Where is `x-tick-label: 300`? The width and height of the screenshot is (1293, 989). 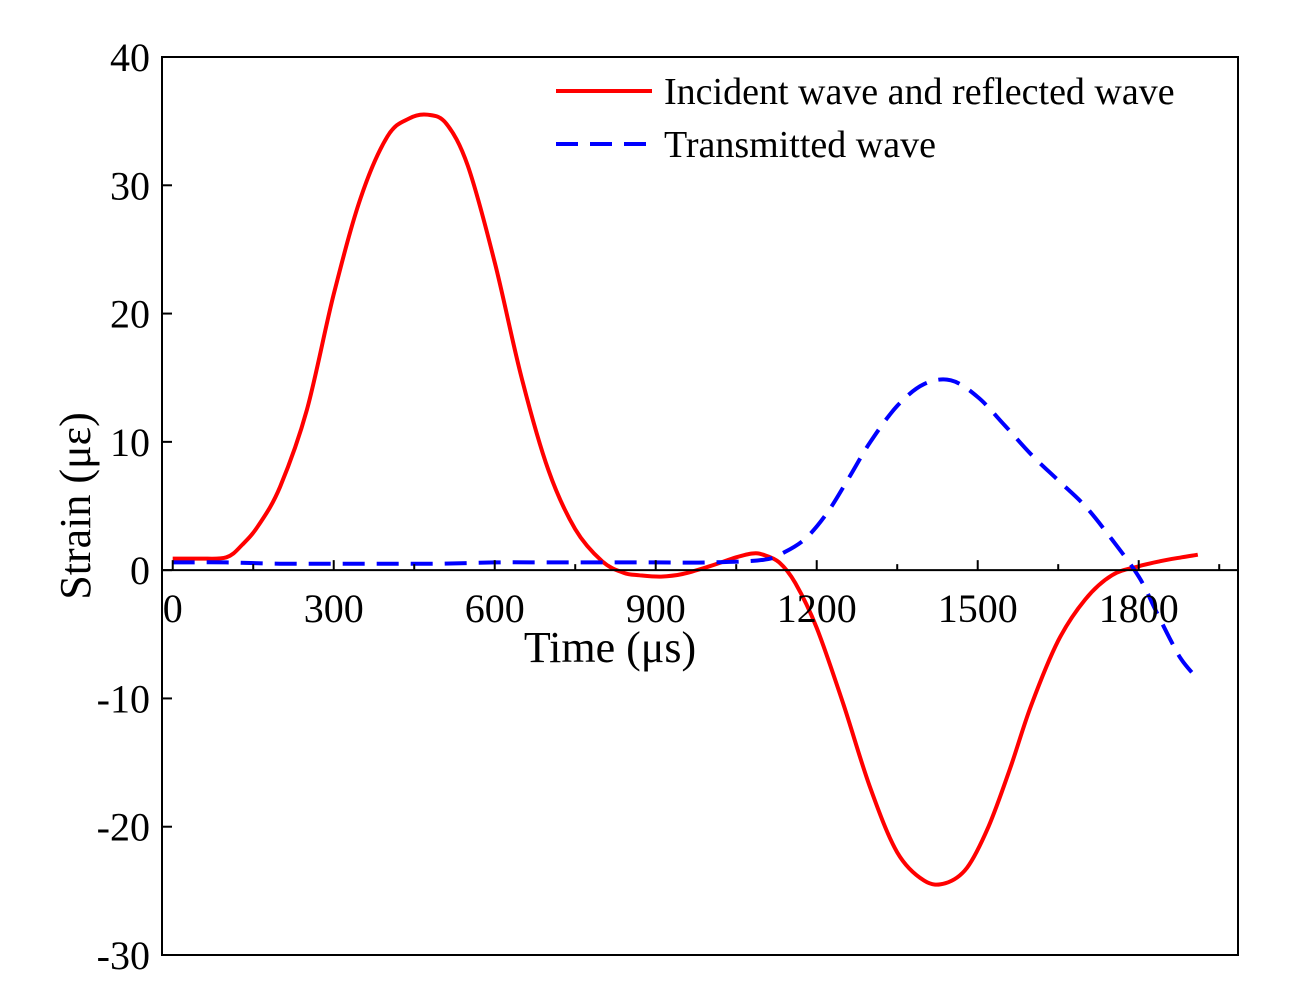 x-tick-label: 300 is located at coordinates (334, 608).